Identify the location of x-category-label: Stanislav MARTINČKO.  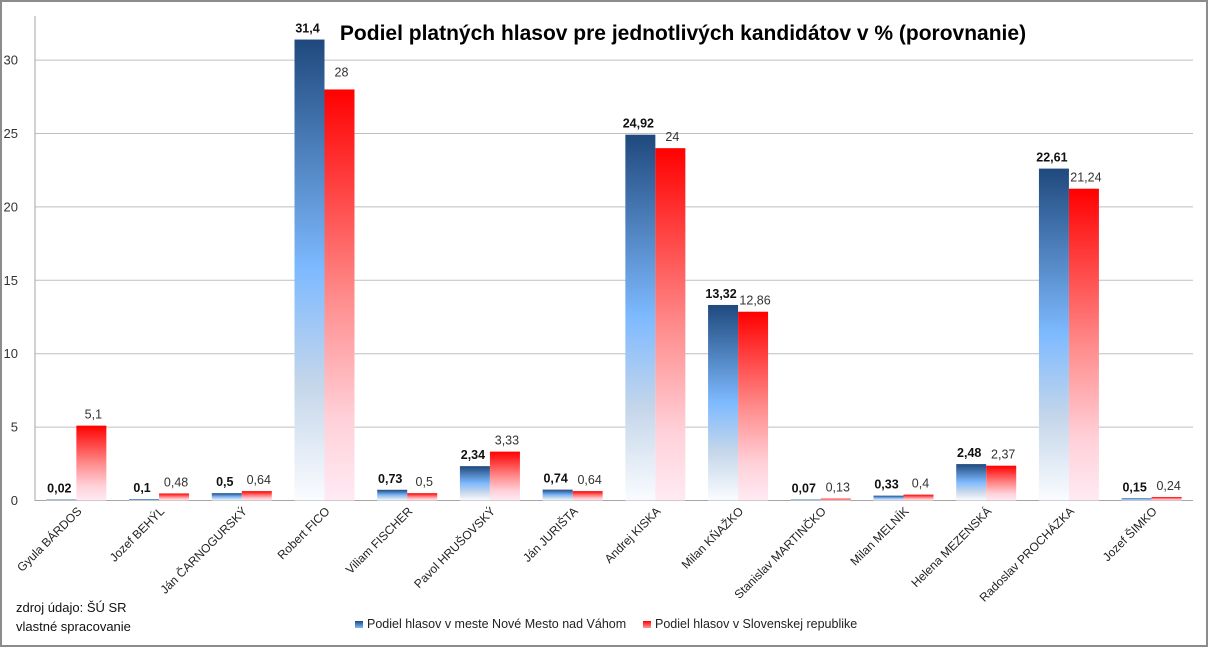
(780, 553).